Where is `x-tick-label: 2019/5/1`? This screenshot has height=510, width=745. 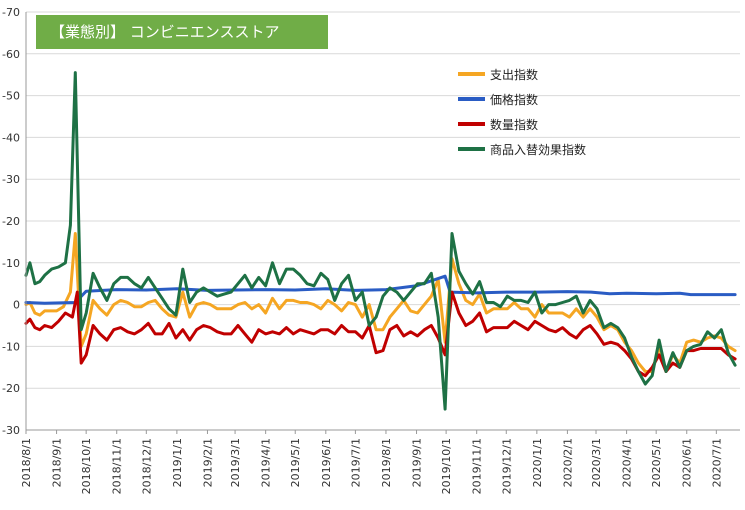 x-tick-label: 2019/5/1 is located at coordinates (295, 462).